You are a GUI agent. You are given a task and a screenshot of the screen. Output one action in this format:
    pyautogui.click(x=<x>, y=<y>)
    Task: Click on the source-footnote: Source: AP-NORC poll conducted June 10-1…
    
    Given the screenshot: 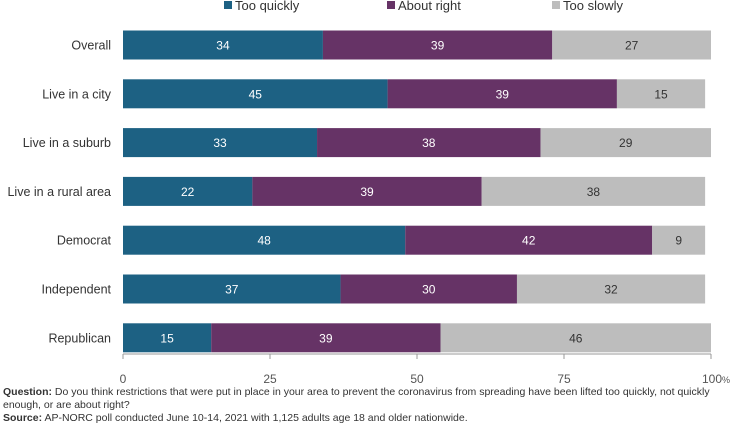 What is the action you would take?
    pyautogui.click(x=373, y=418)
    